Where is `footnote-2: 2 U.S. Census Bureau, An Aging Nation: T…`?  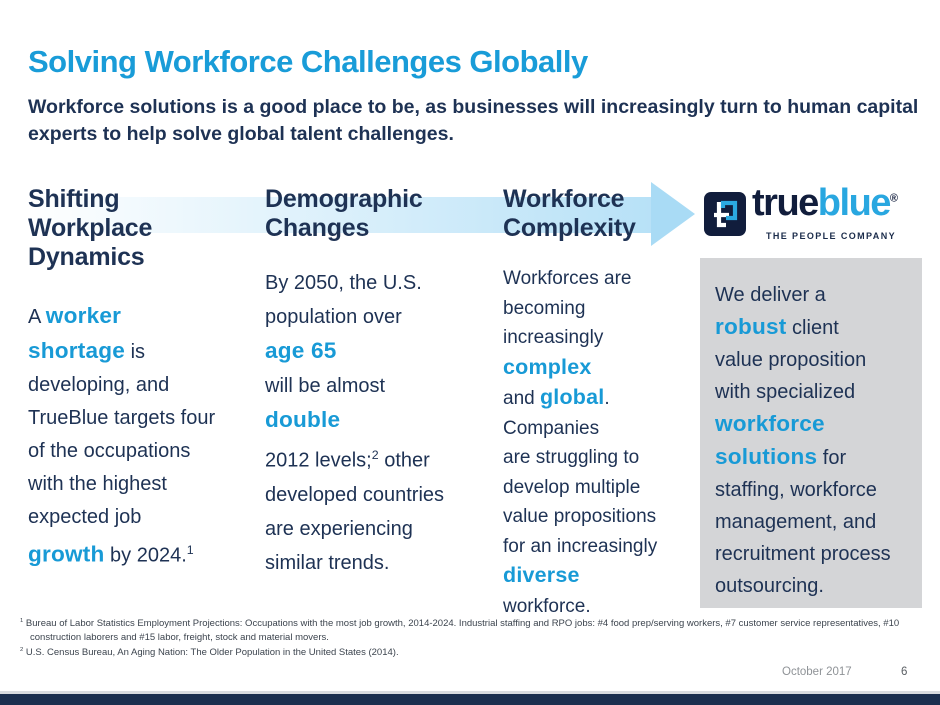 footnote-2: 2 U.S. Census Bureau, An Aging Nation: T… is located at coordinates (474, 652).